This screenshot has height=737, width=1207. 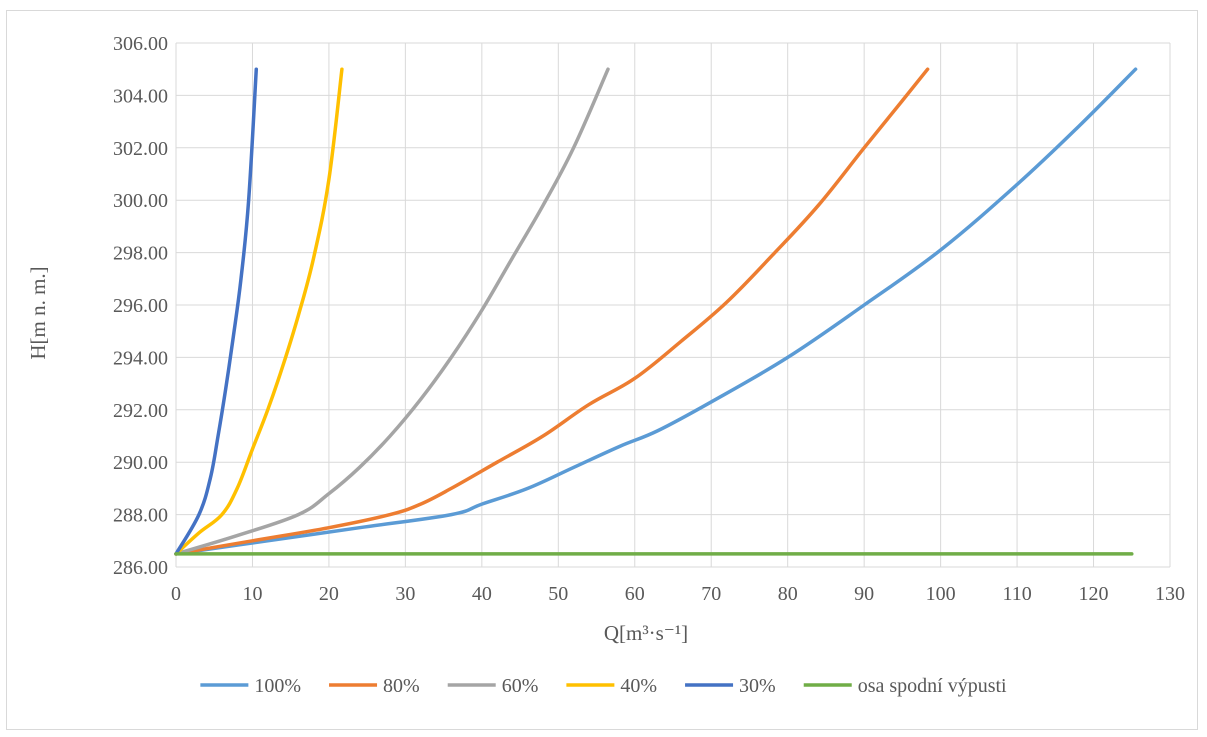 What do you see at coordinates (941, 594) in the screenshot?
I see `x-tick-label: 100` at bounding box center [941, 594].